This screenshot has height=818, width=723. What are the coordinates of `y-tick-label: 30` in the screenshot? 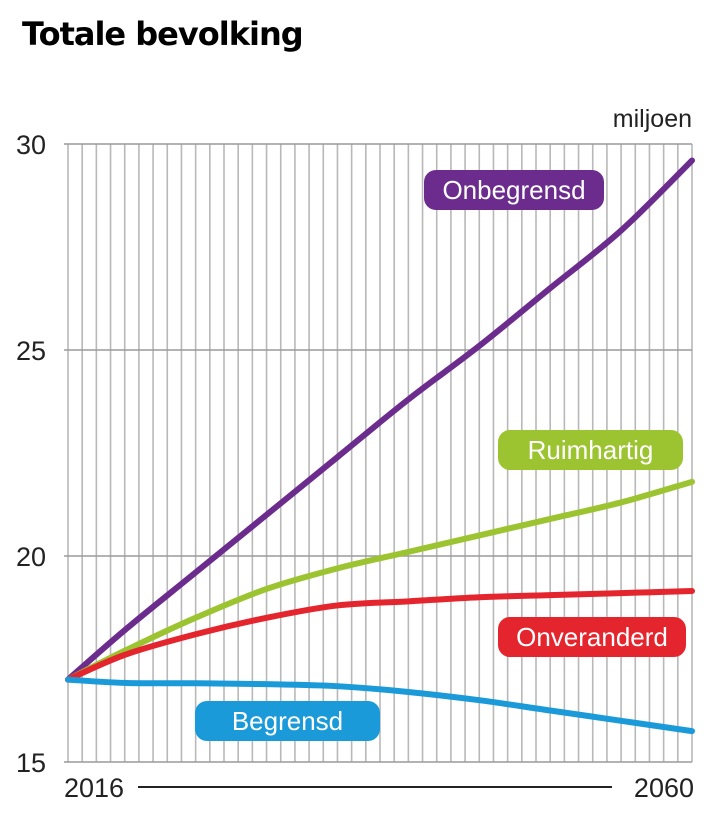 It's located at (31, 145).